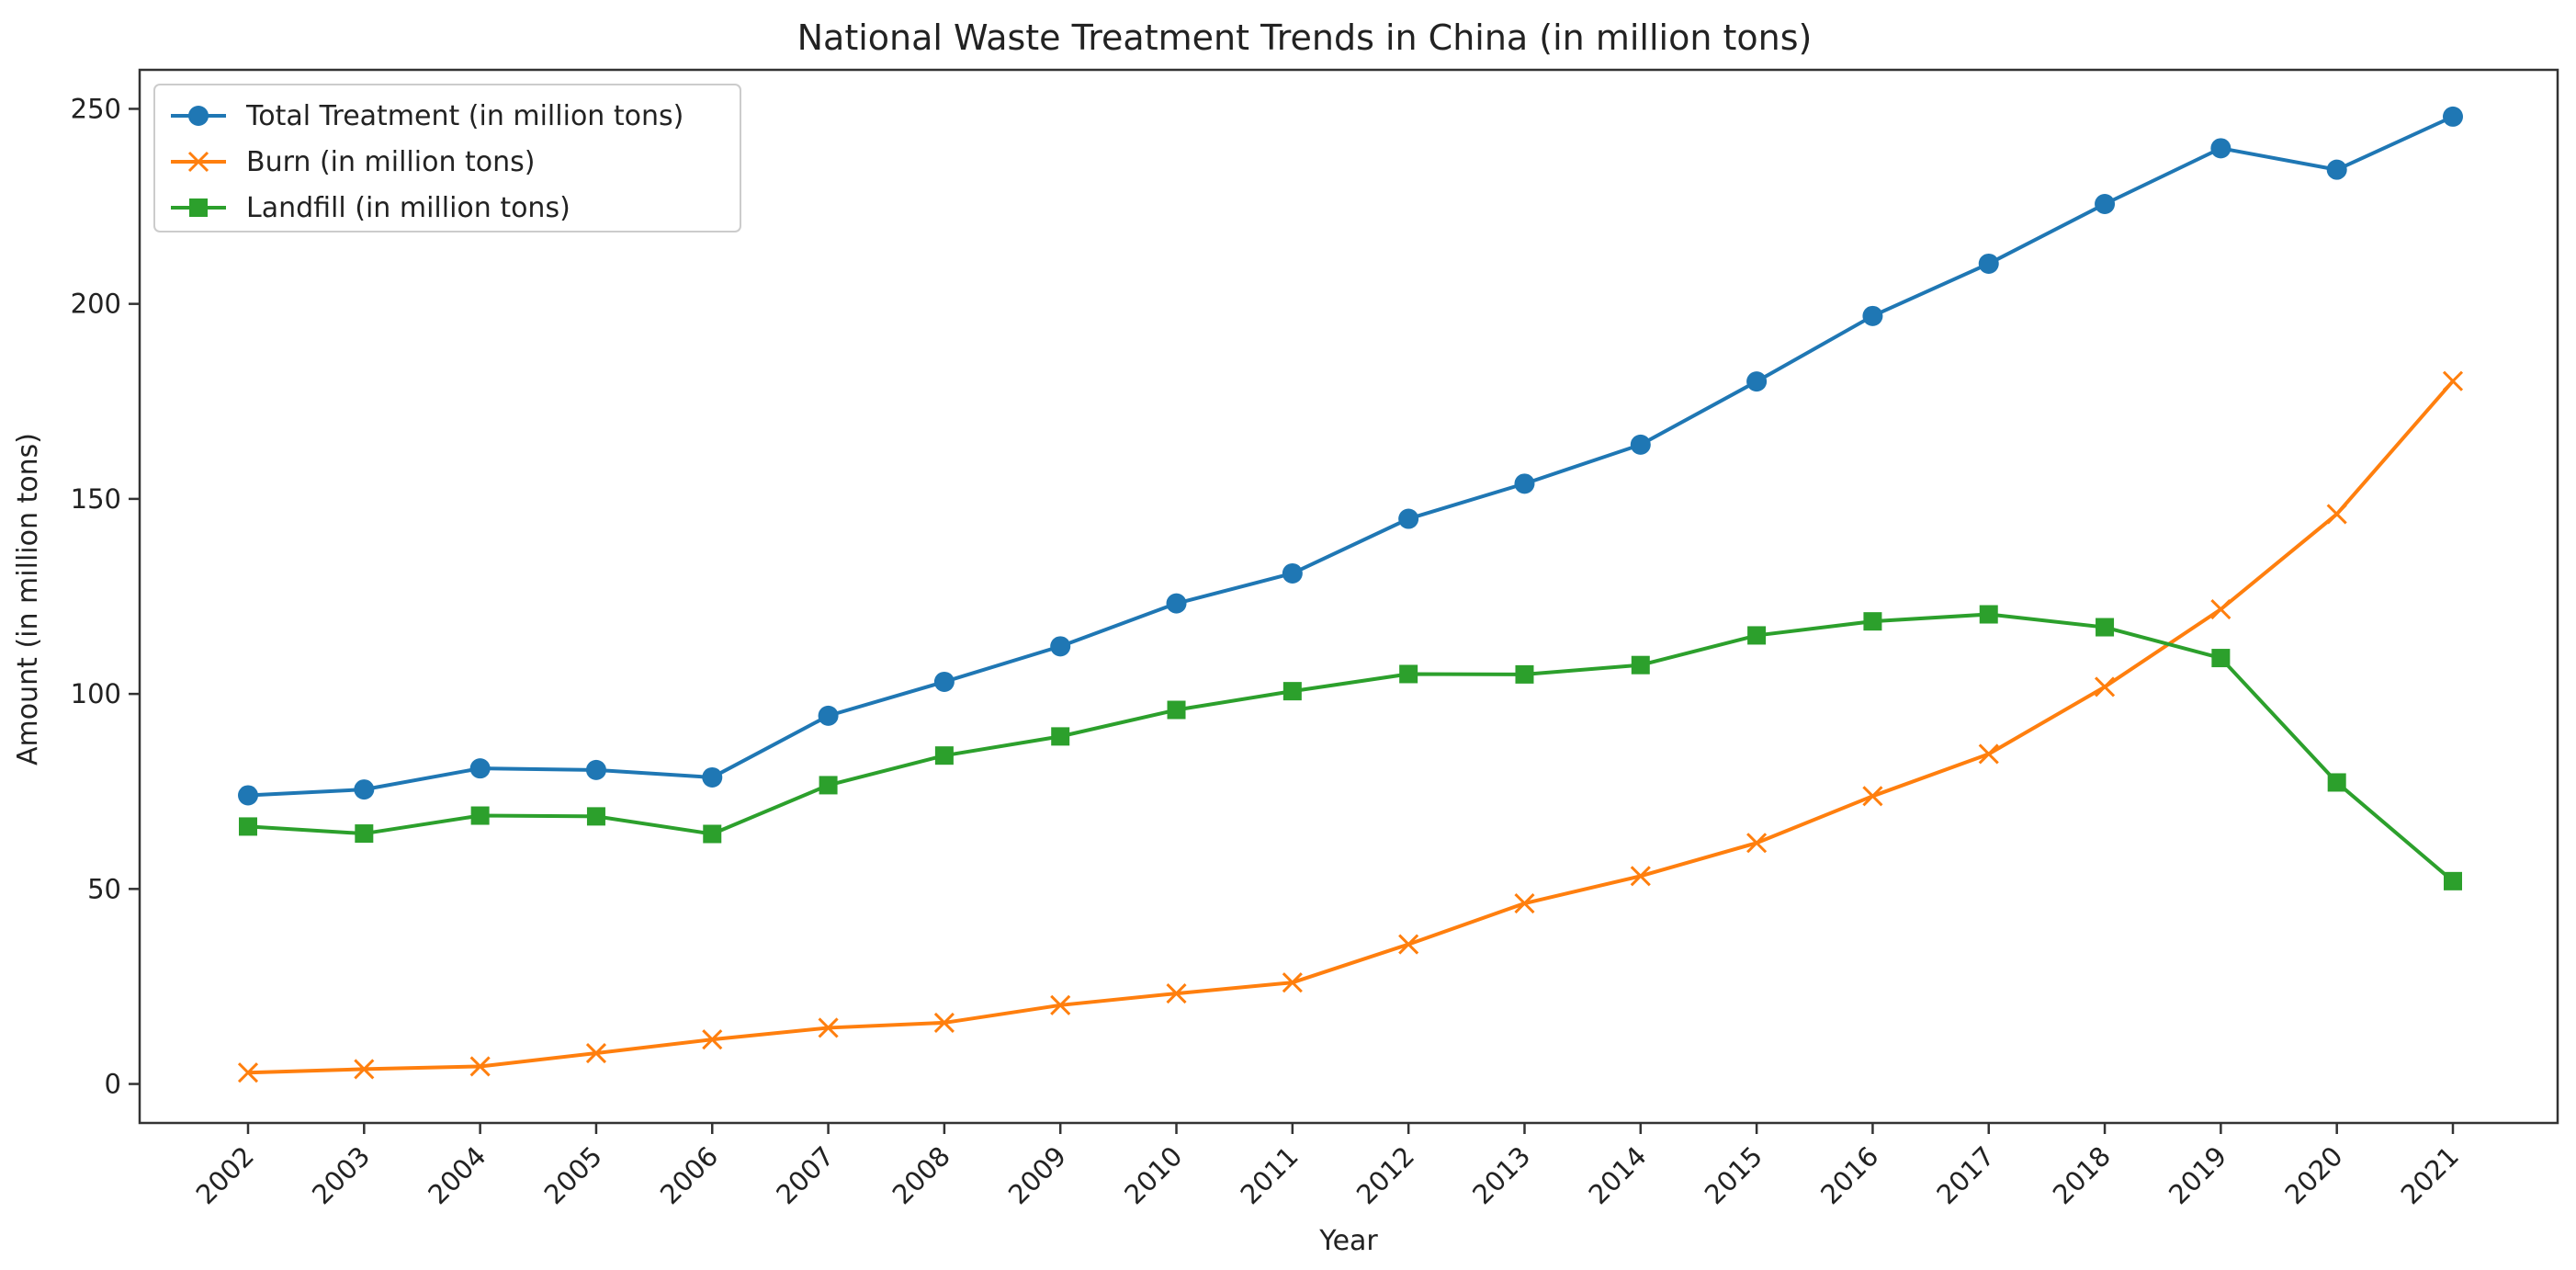  Describe the element at coordinates (104, 888) in the screenshot. I see `y-tick-label: 50` at that location.